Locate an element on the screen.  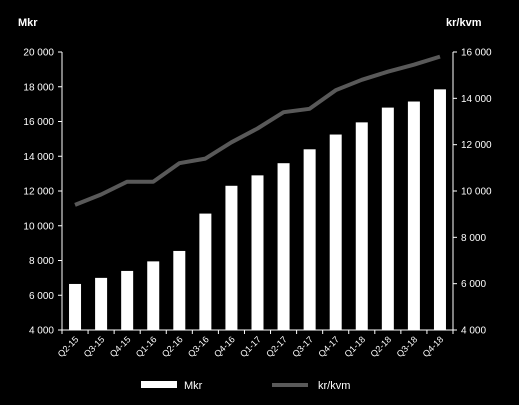
left-tick-label: 16 000 is located at coordinates (38, 122).